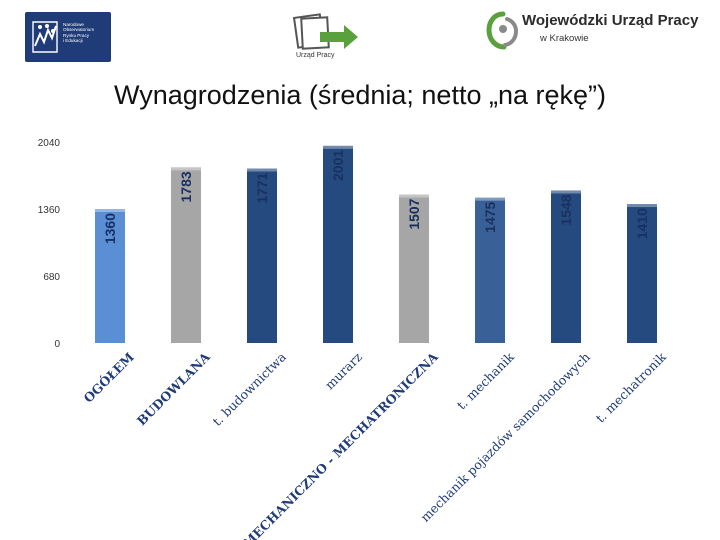  Describe the element at coordinates (642, 223) in the screenshot. I see `bar-value-label: 1410` at that location.